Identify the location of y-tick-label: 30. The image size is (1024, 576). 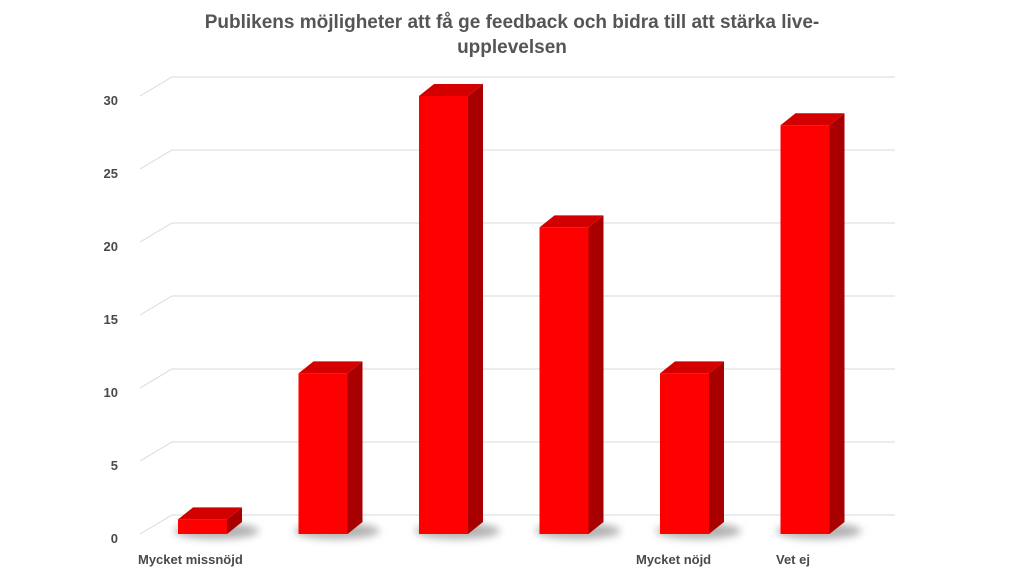
(111, 100).